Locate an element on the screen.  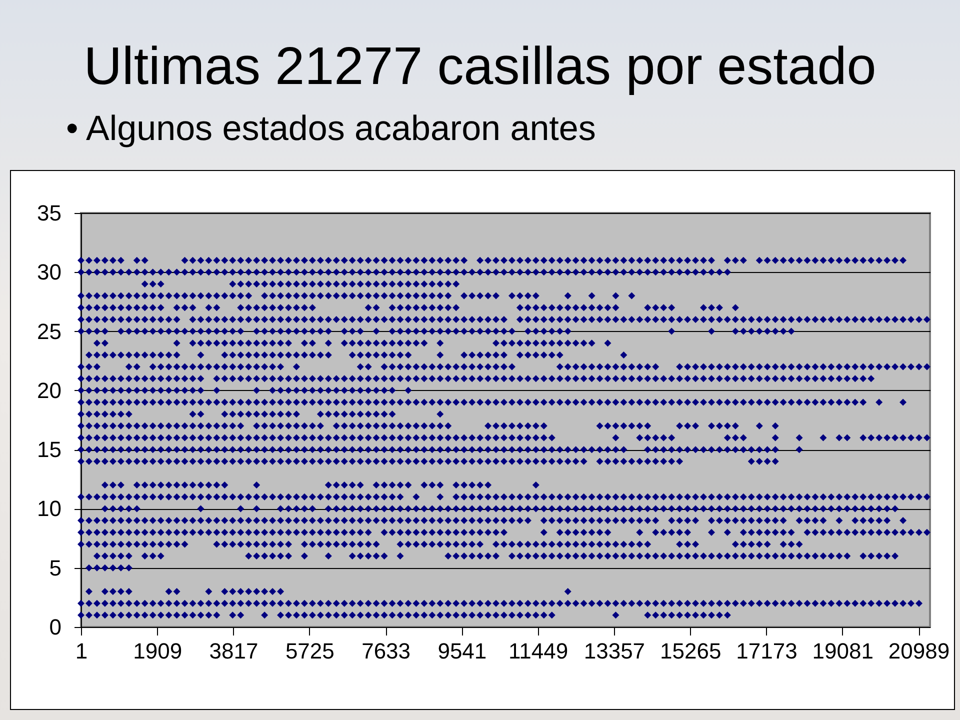
y-tick-label: 25 is located at coordinates (49, 331).